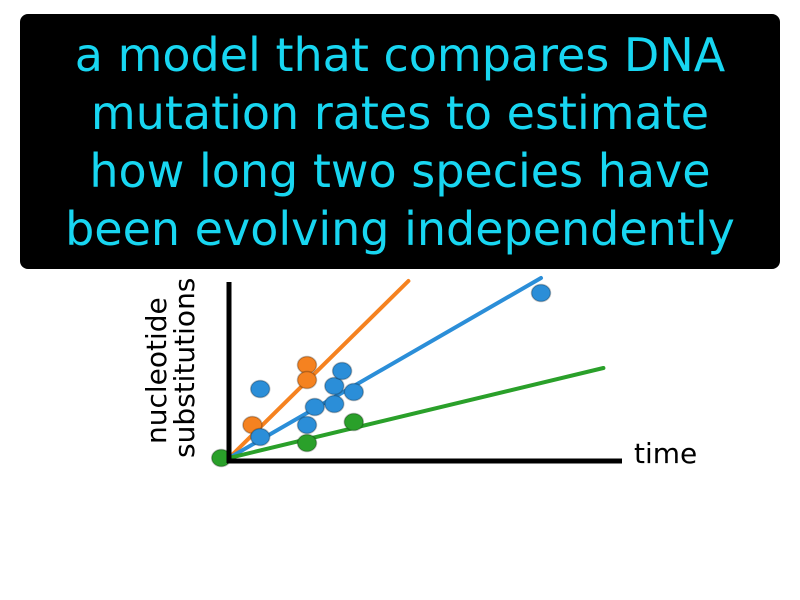 Image resolution: width=800 pixels, height=600 pixels. Describe the element at coordinates (307, 380) in the screenshot. I see `orange-data-point` at that location.